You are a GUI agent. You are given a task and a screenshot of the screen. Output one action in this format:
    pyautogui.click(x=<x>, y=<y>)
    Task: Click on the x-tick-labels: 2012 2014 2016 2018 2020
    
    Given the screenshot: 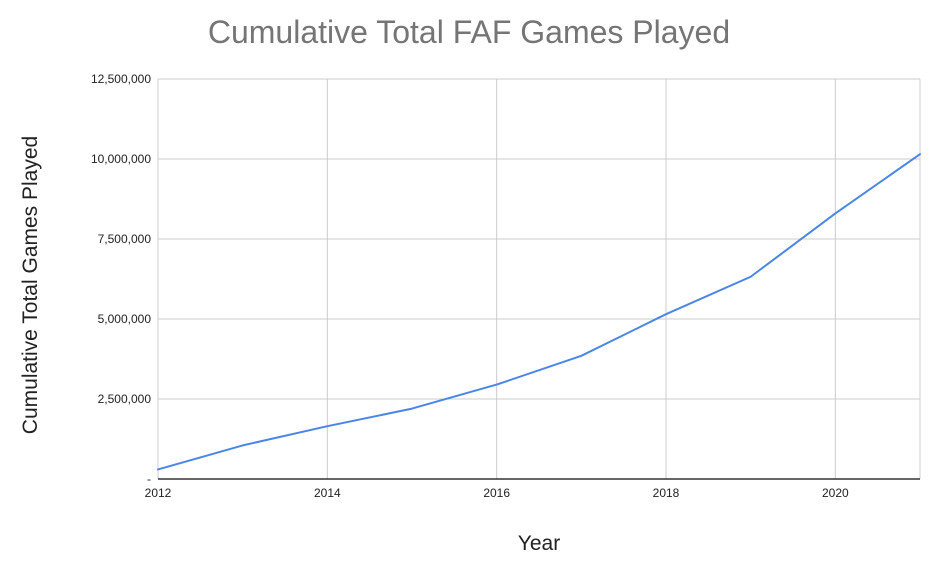 What is the action you would take?
    pyautogui.click(x=497, y=493)
    